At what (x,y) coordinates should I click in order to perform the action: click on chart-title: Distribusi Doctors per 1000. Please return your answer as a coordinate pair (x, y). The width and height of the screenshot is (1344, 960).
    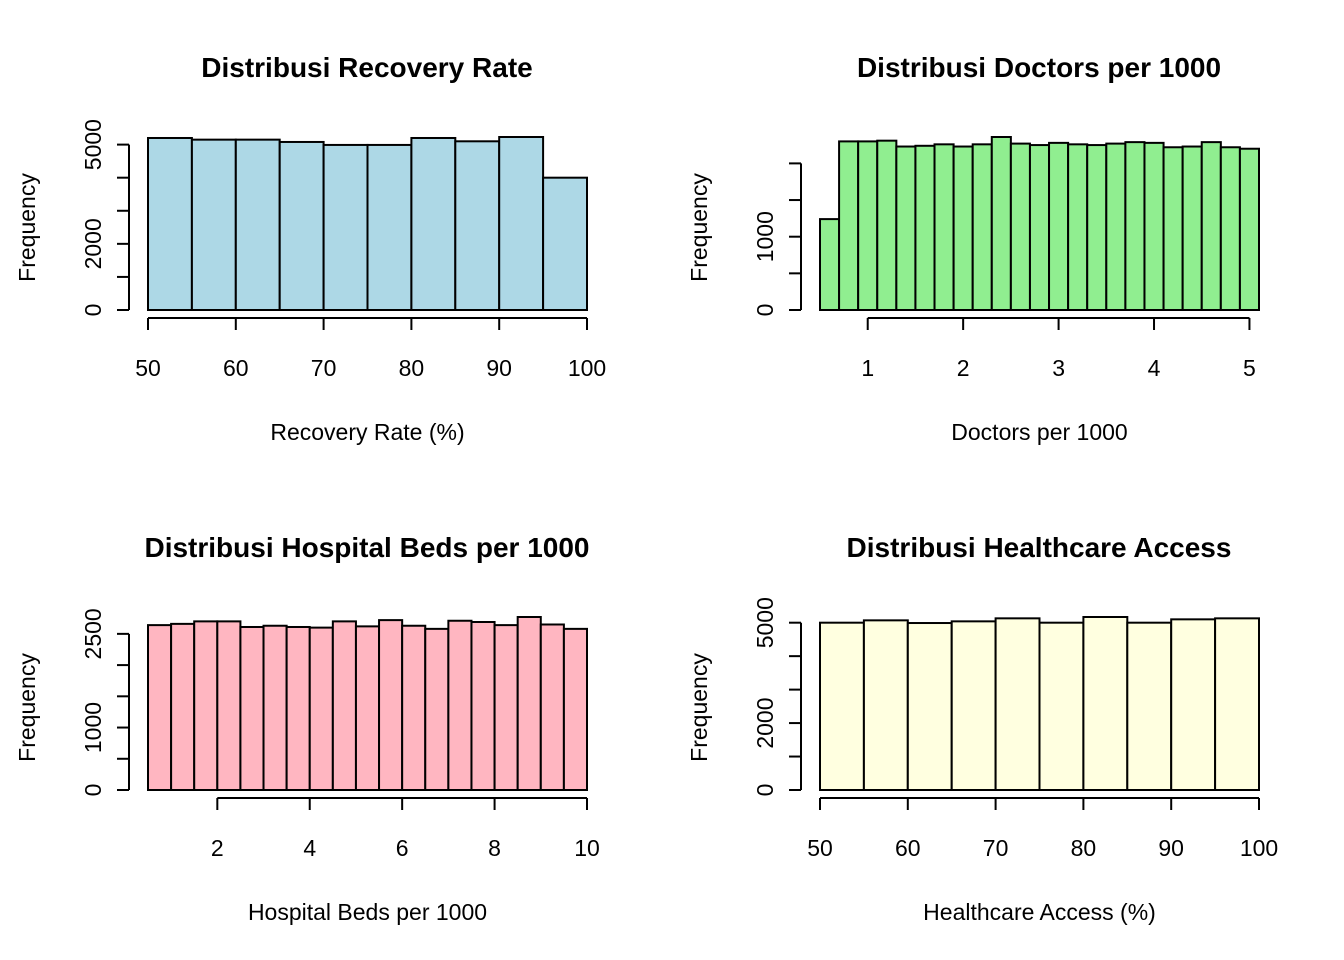
    Looking at the image, I should click on (1039, 67).